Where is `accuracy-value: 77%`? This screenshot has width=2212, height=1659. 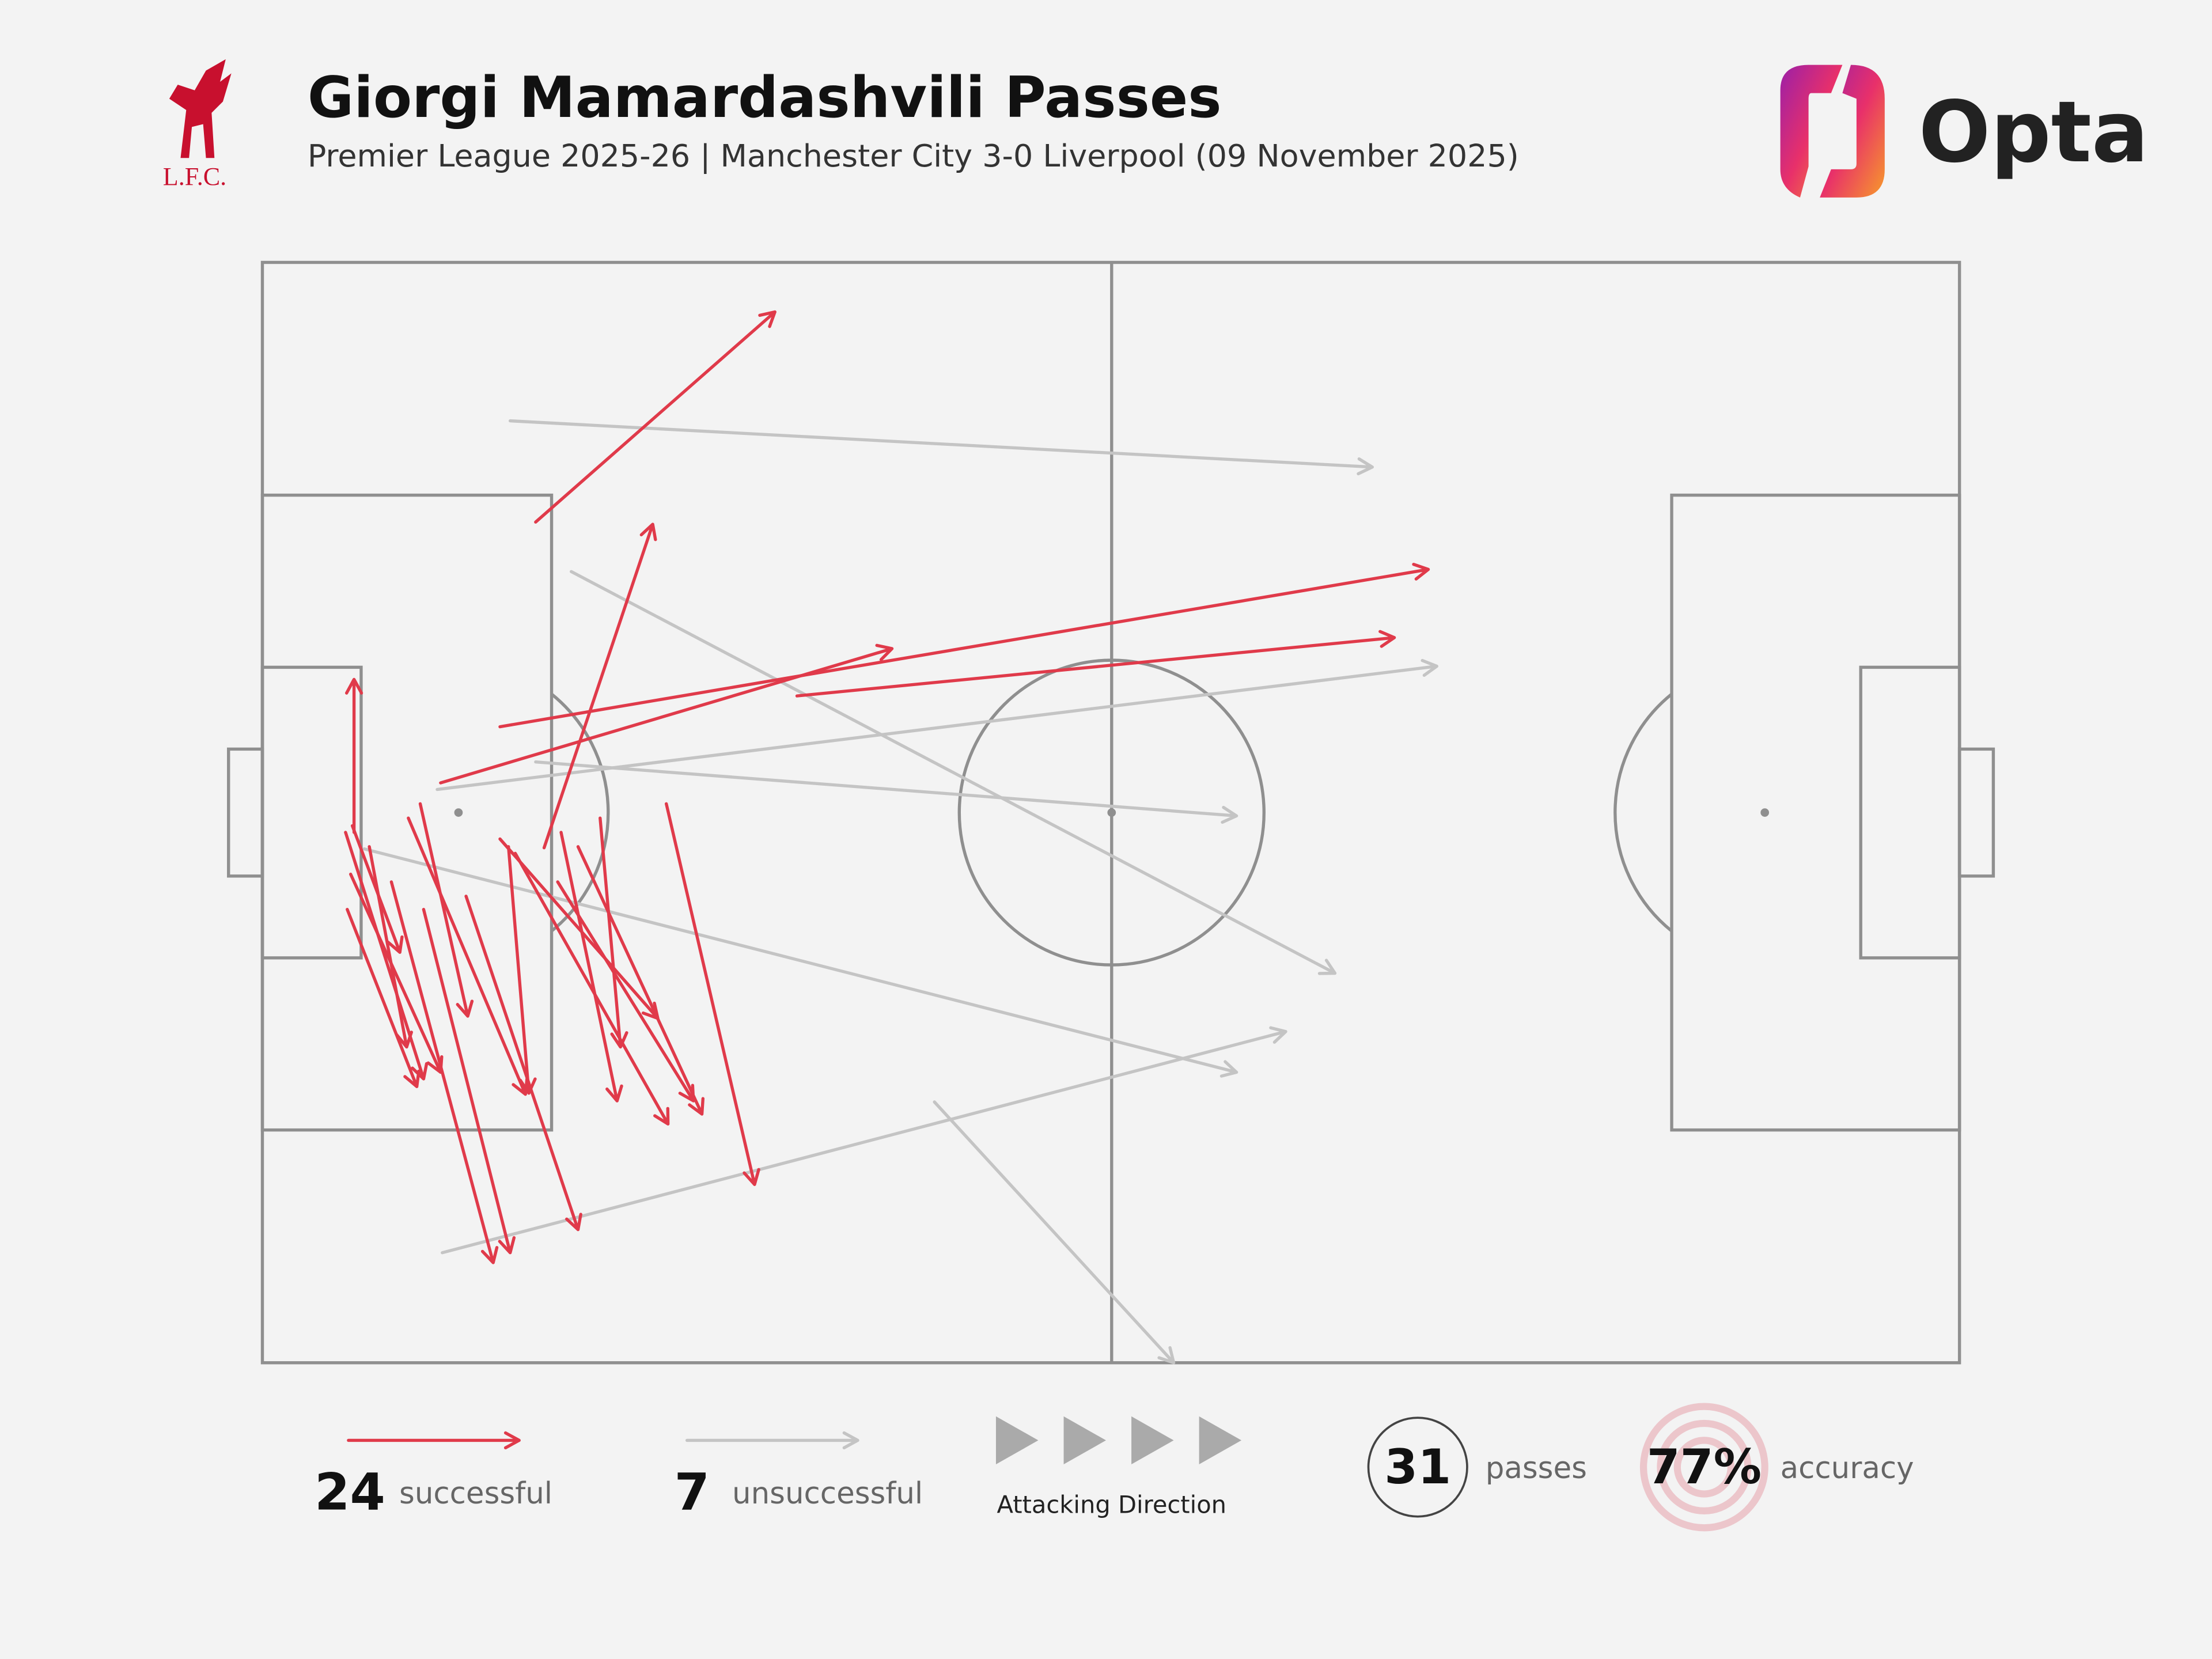 accuracy-value: 77% is located at coordinates (1704, 1467).